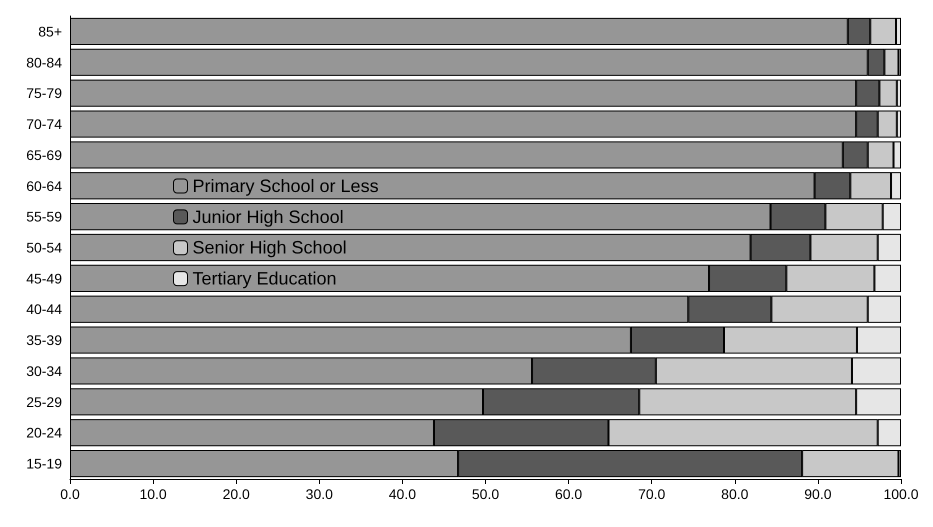 The width and height of the screenshot is (933, 527). Describe the element at coordinates (44, 402) in the screenshot. I see `y-tick-label: 25-29` at that location.